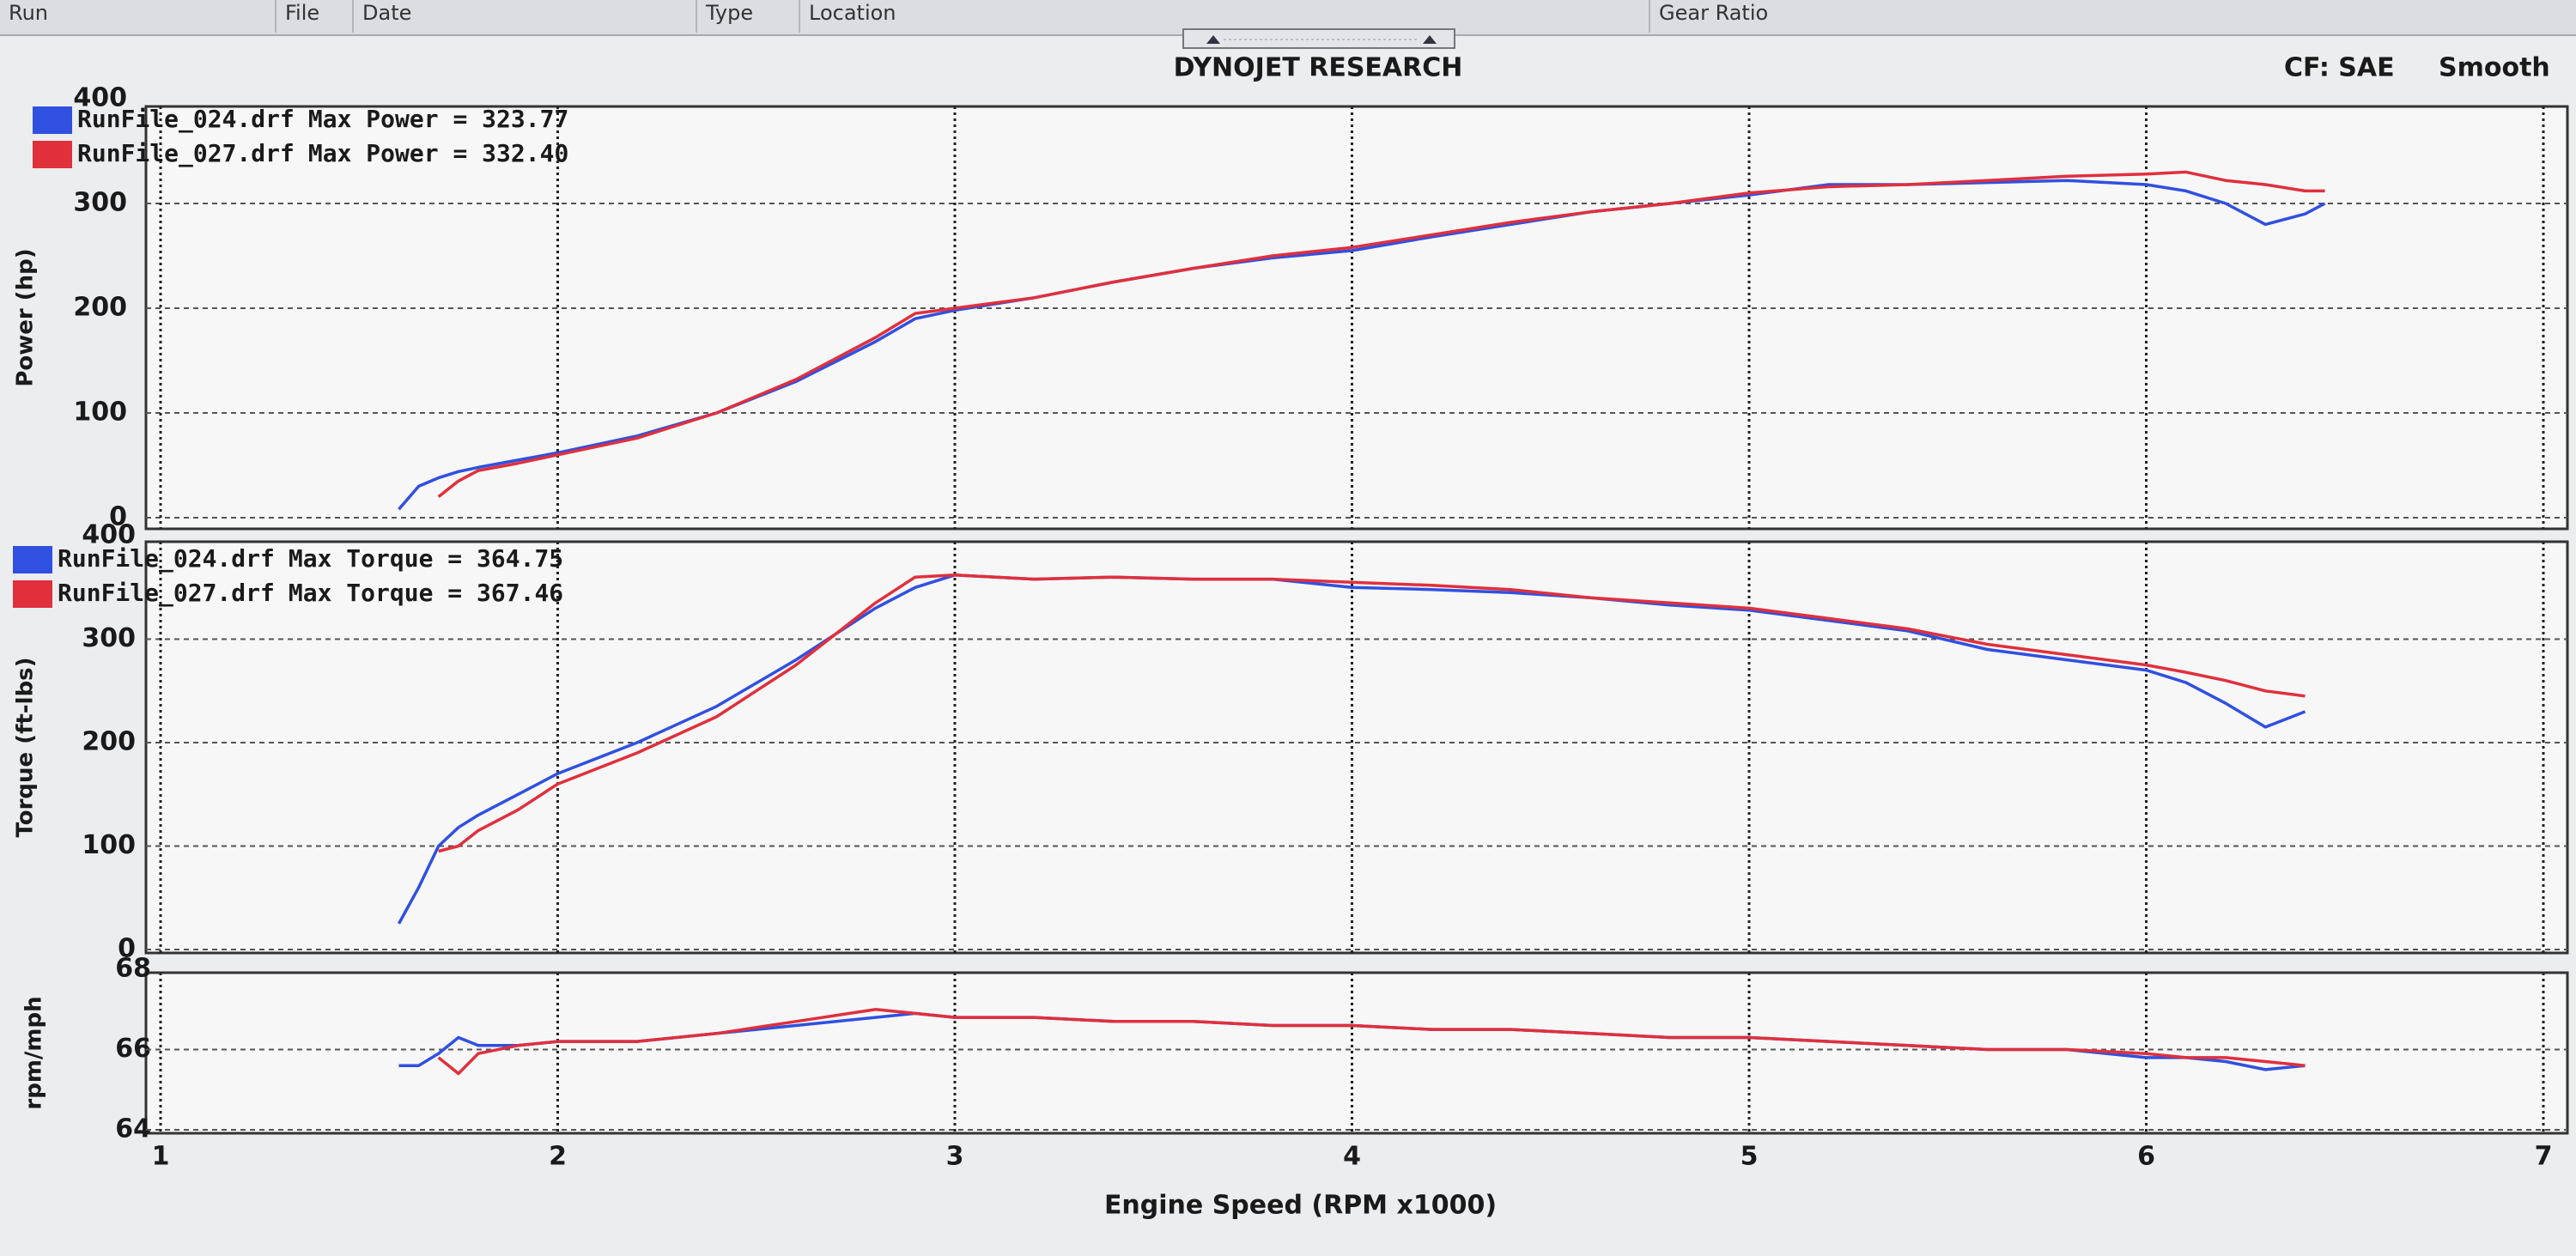  I want to click on series-line, so click(1371, 1042).